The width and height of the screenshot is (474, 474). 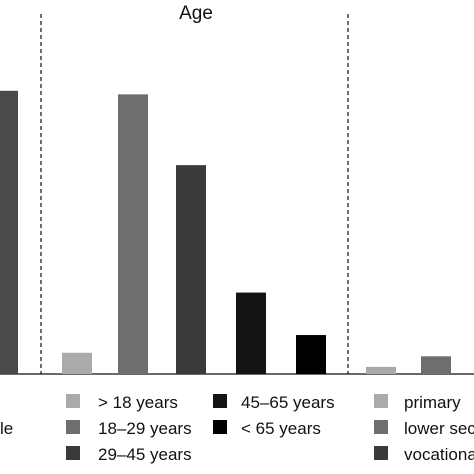 What do you see at coordinates (138, 402) in the screenshot?
I see `legend-label: > 18 years` at bounding box center [138, 402].